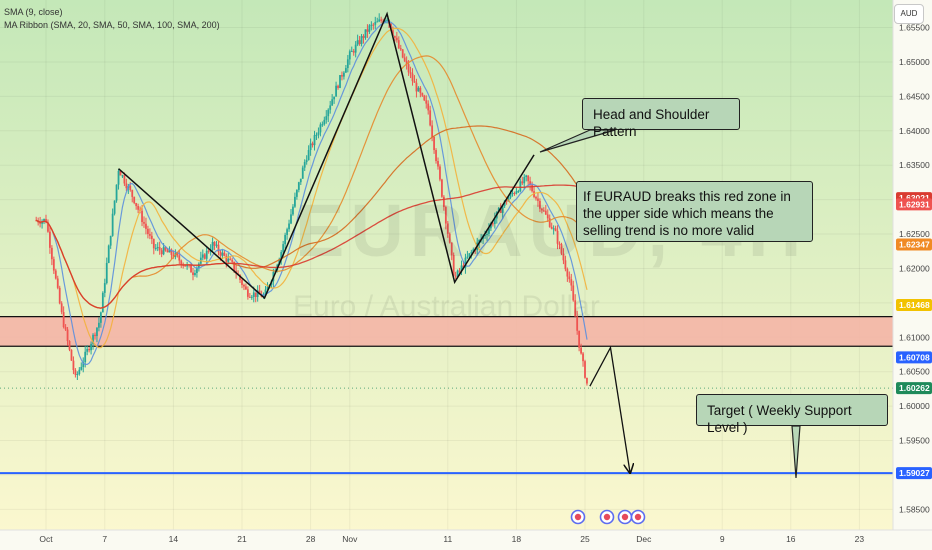 The width and height of the screenshot is (932, 550). I want to click on price-tick-label: 1.63500, so click(914, 165).